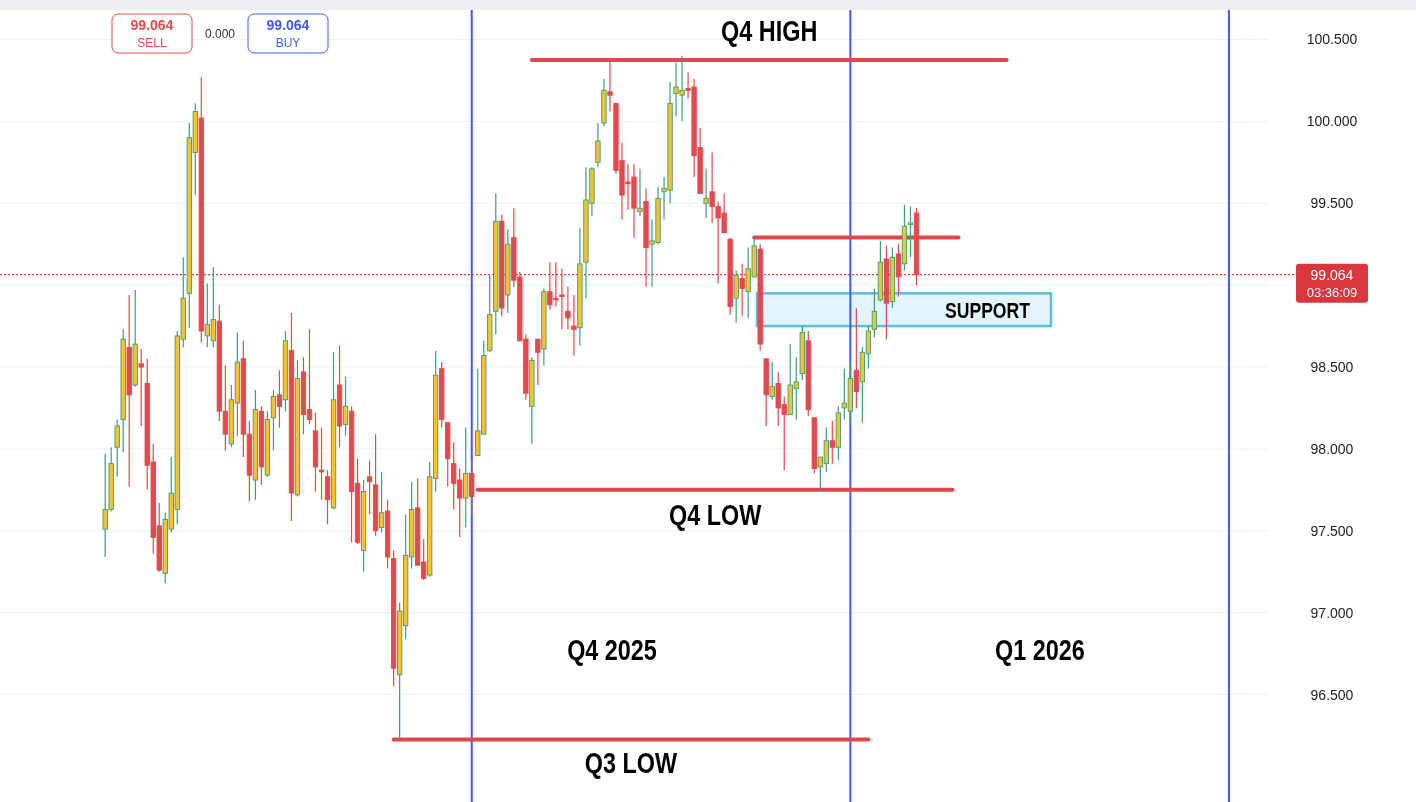 The width and height of the screenshot is (1416, 802). What do you see at coordinates (612, 650) in the screenshot?
I see `annotation: Q4 2025` at bounding box center [612, 650].